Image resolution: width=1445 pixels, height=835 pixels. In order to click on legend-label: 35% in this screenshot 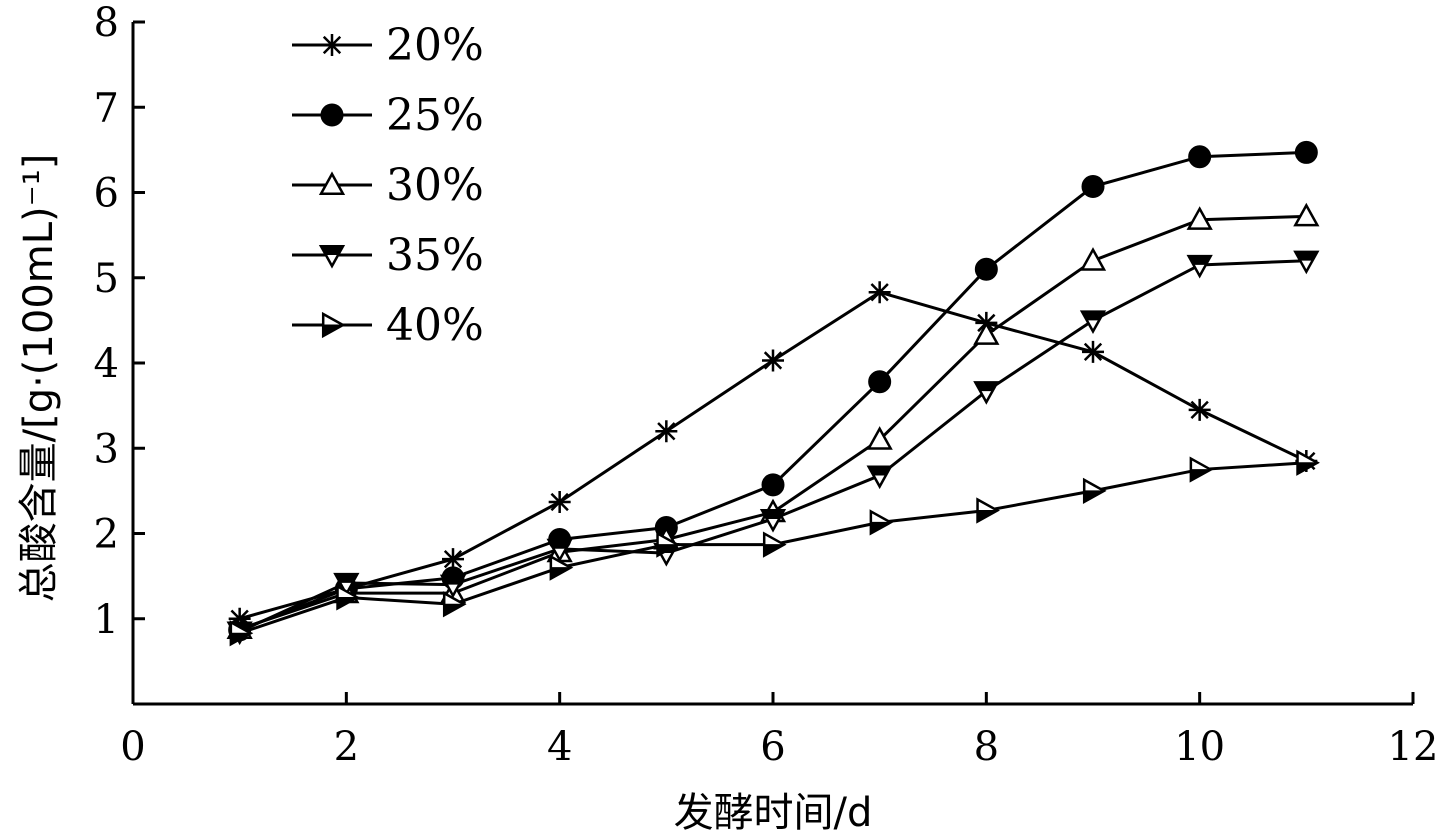, I will do `click(435, 255)`.